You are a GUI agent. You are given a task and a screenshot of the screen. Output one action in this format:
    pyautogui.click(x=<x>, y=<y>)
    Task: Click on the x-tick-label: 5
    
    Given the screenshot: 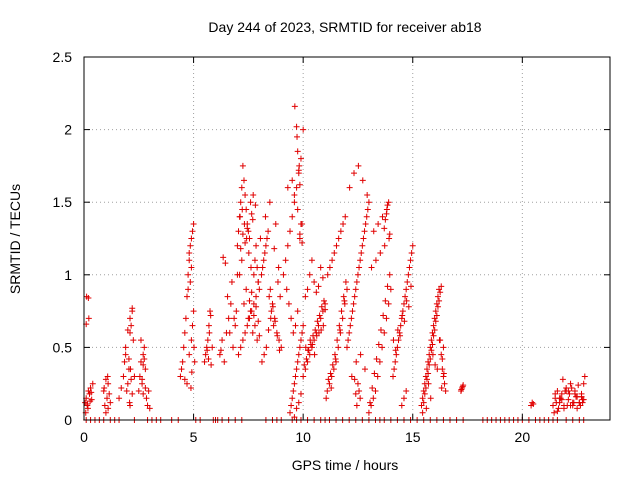 What is the action you would take?
    pyautogui.click(x=194, y=437)
    